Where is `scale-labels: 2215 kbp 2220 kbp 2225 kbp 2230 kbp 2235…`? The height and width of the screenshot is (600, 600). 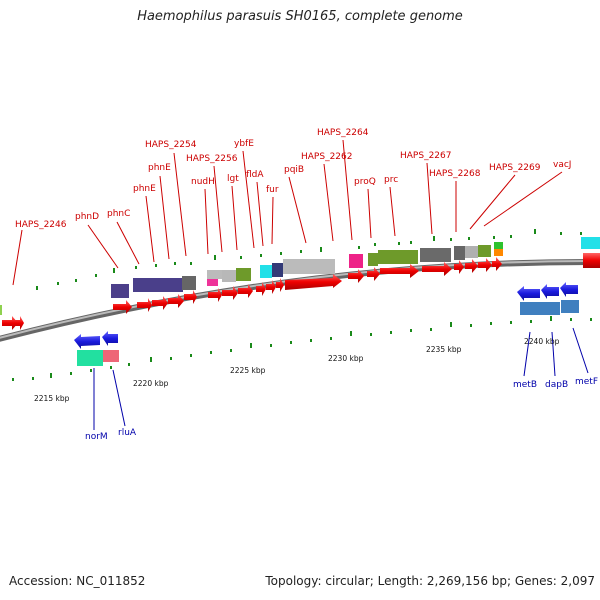
scale-labels: 2215 kbp 2220 kbp 2225 kbp 2230 kbp 2235… is located at coordinates (297, 370).